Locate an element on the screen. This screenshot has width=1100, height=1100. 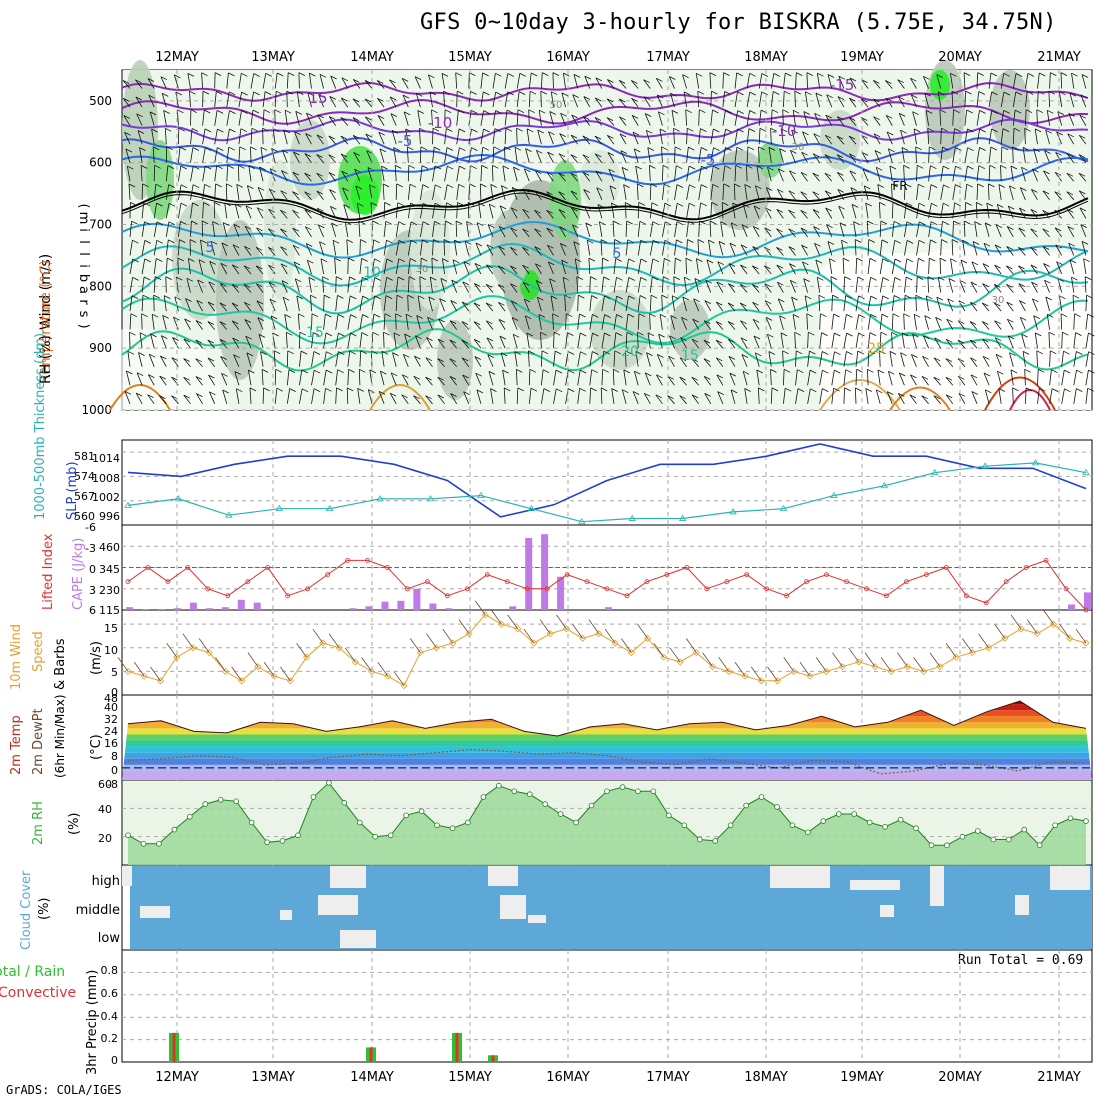
ylabel-letter: ) is located at coordinates (83, 325).